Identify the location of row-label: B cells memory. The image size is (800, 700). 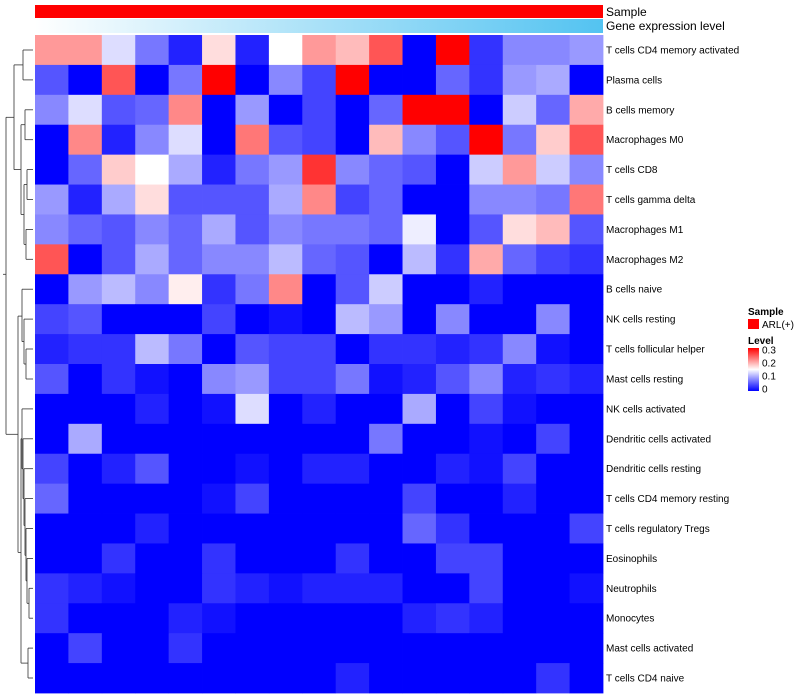
(640, 110).